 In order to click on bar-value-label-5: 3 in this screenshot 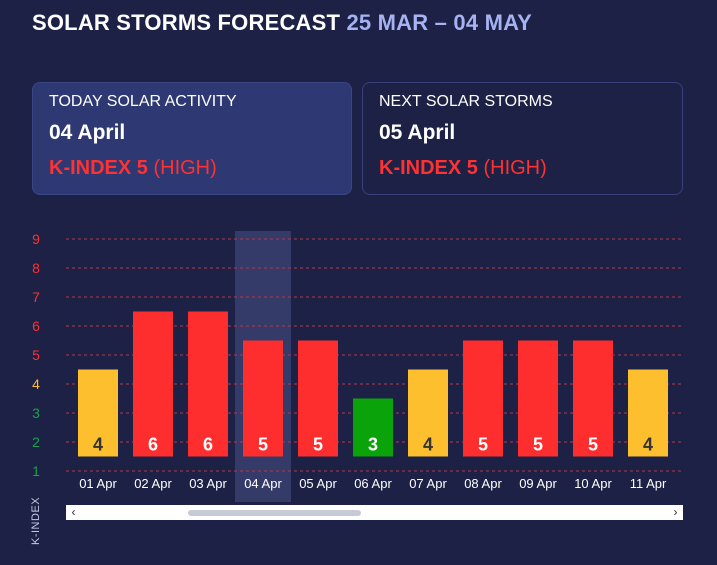, I will do `click(373, 445)`.